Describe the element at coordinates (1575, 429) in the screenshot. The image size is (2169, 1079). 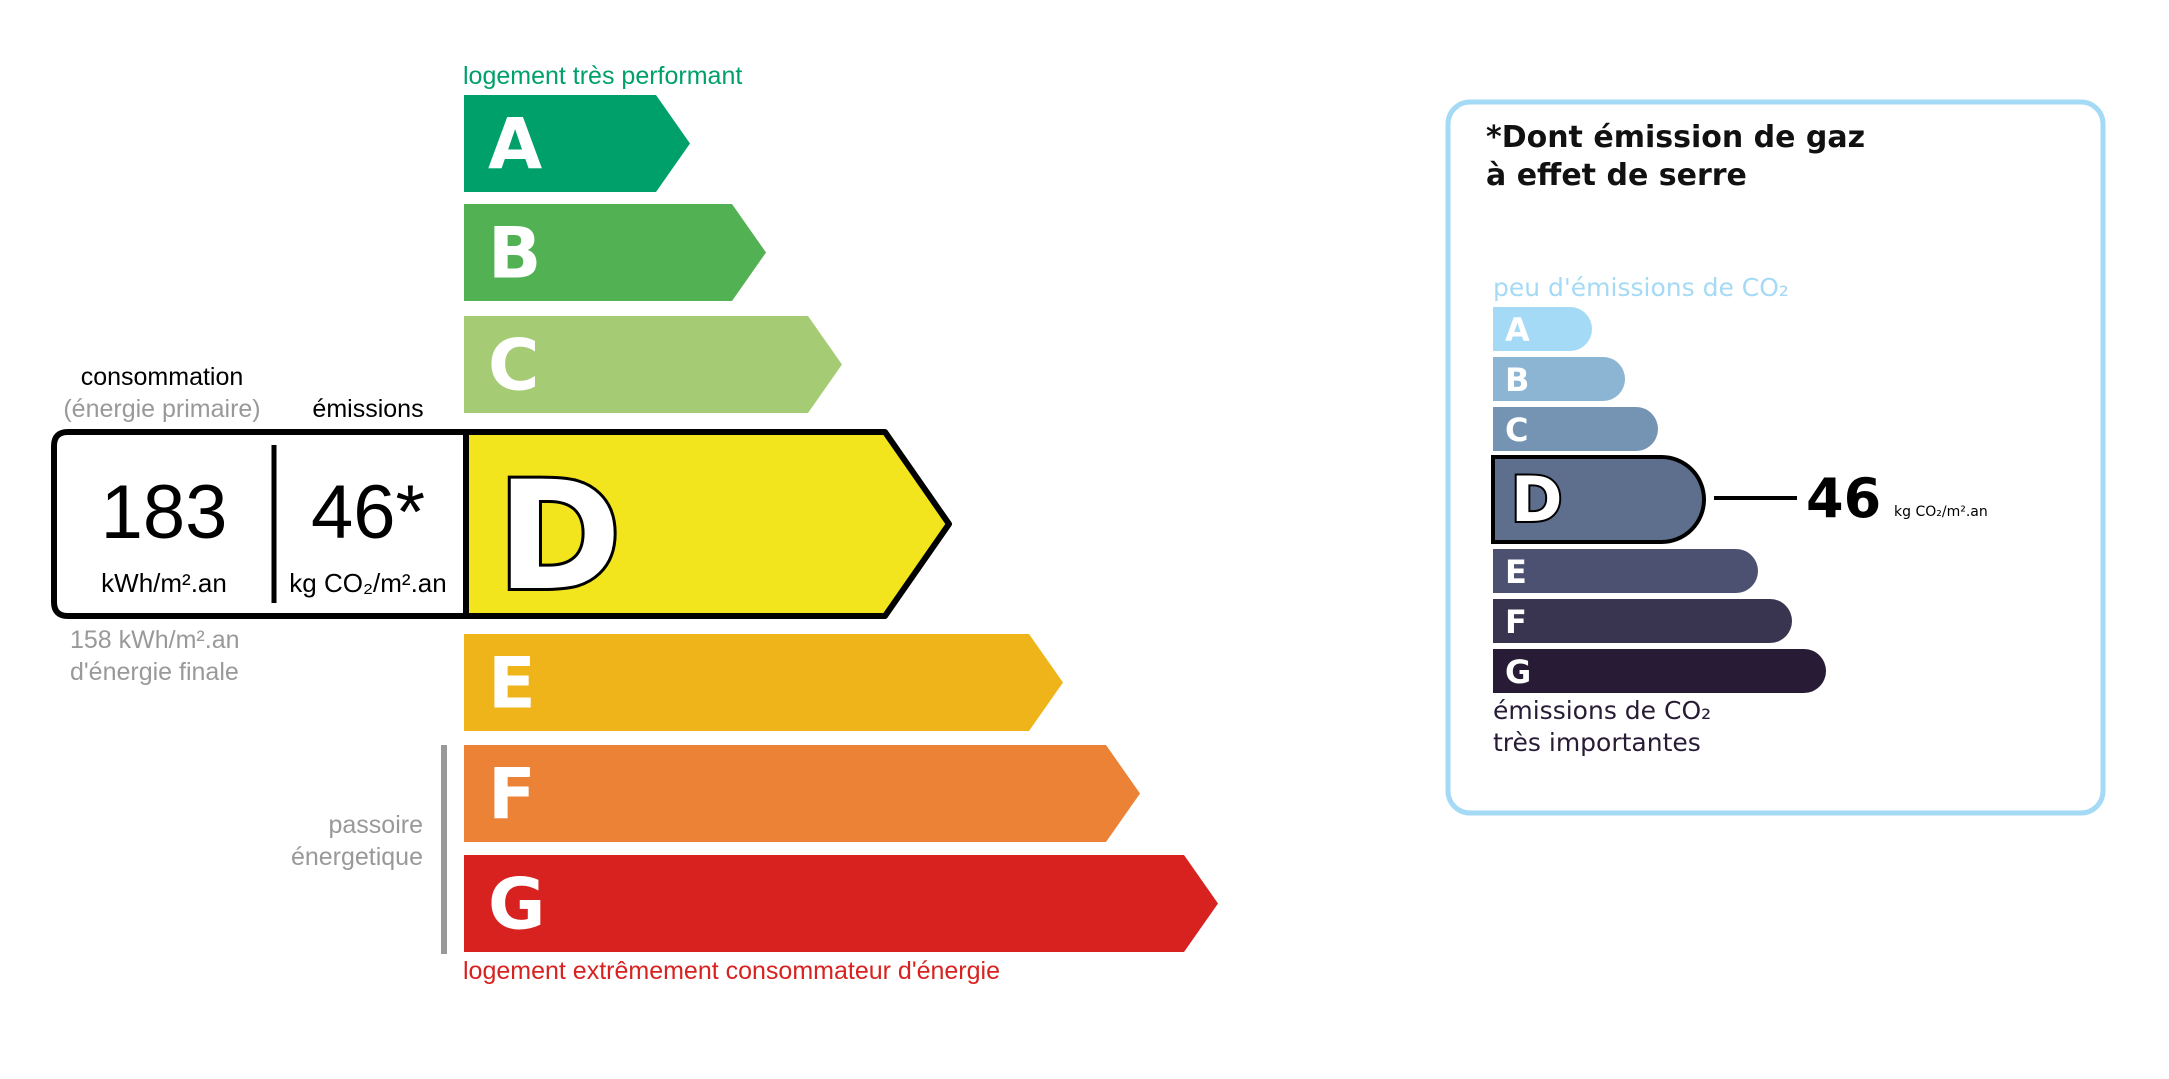
I see `ges-class-bar-c` at that location.